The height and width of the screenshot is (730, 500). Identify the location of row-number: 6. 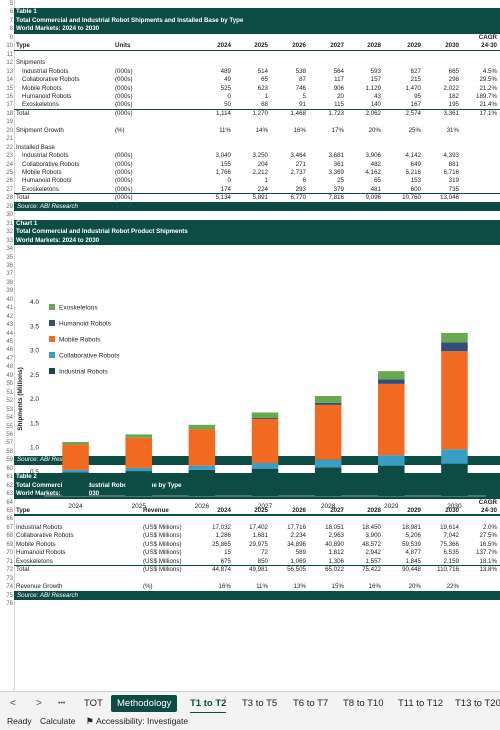
(11, 12).